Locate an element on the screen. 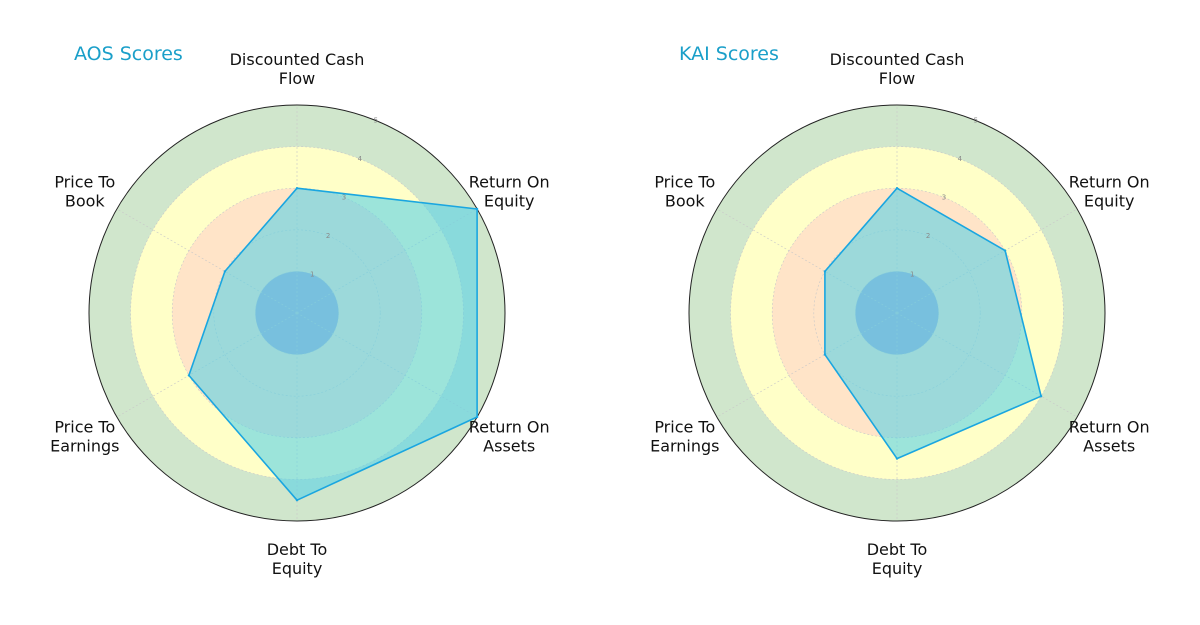 This screenshot has width=1200, height=625. grid-ring is located at coordinates (897, 313).